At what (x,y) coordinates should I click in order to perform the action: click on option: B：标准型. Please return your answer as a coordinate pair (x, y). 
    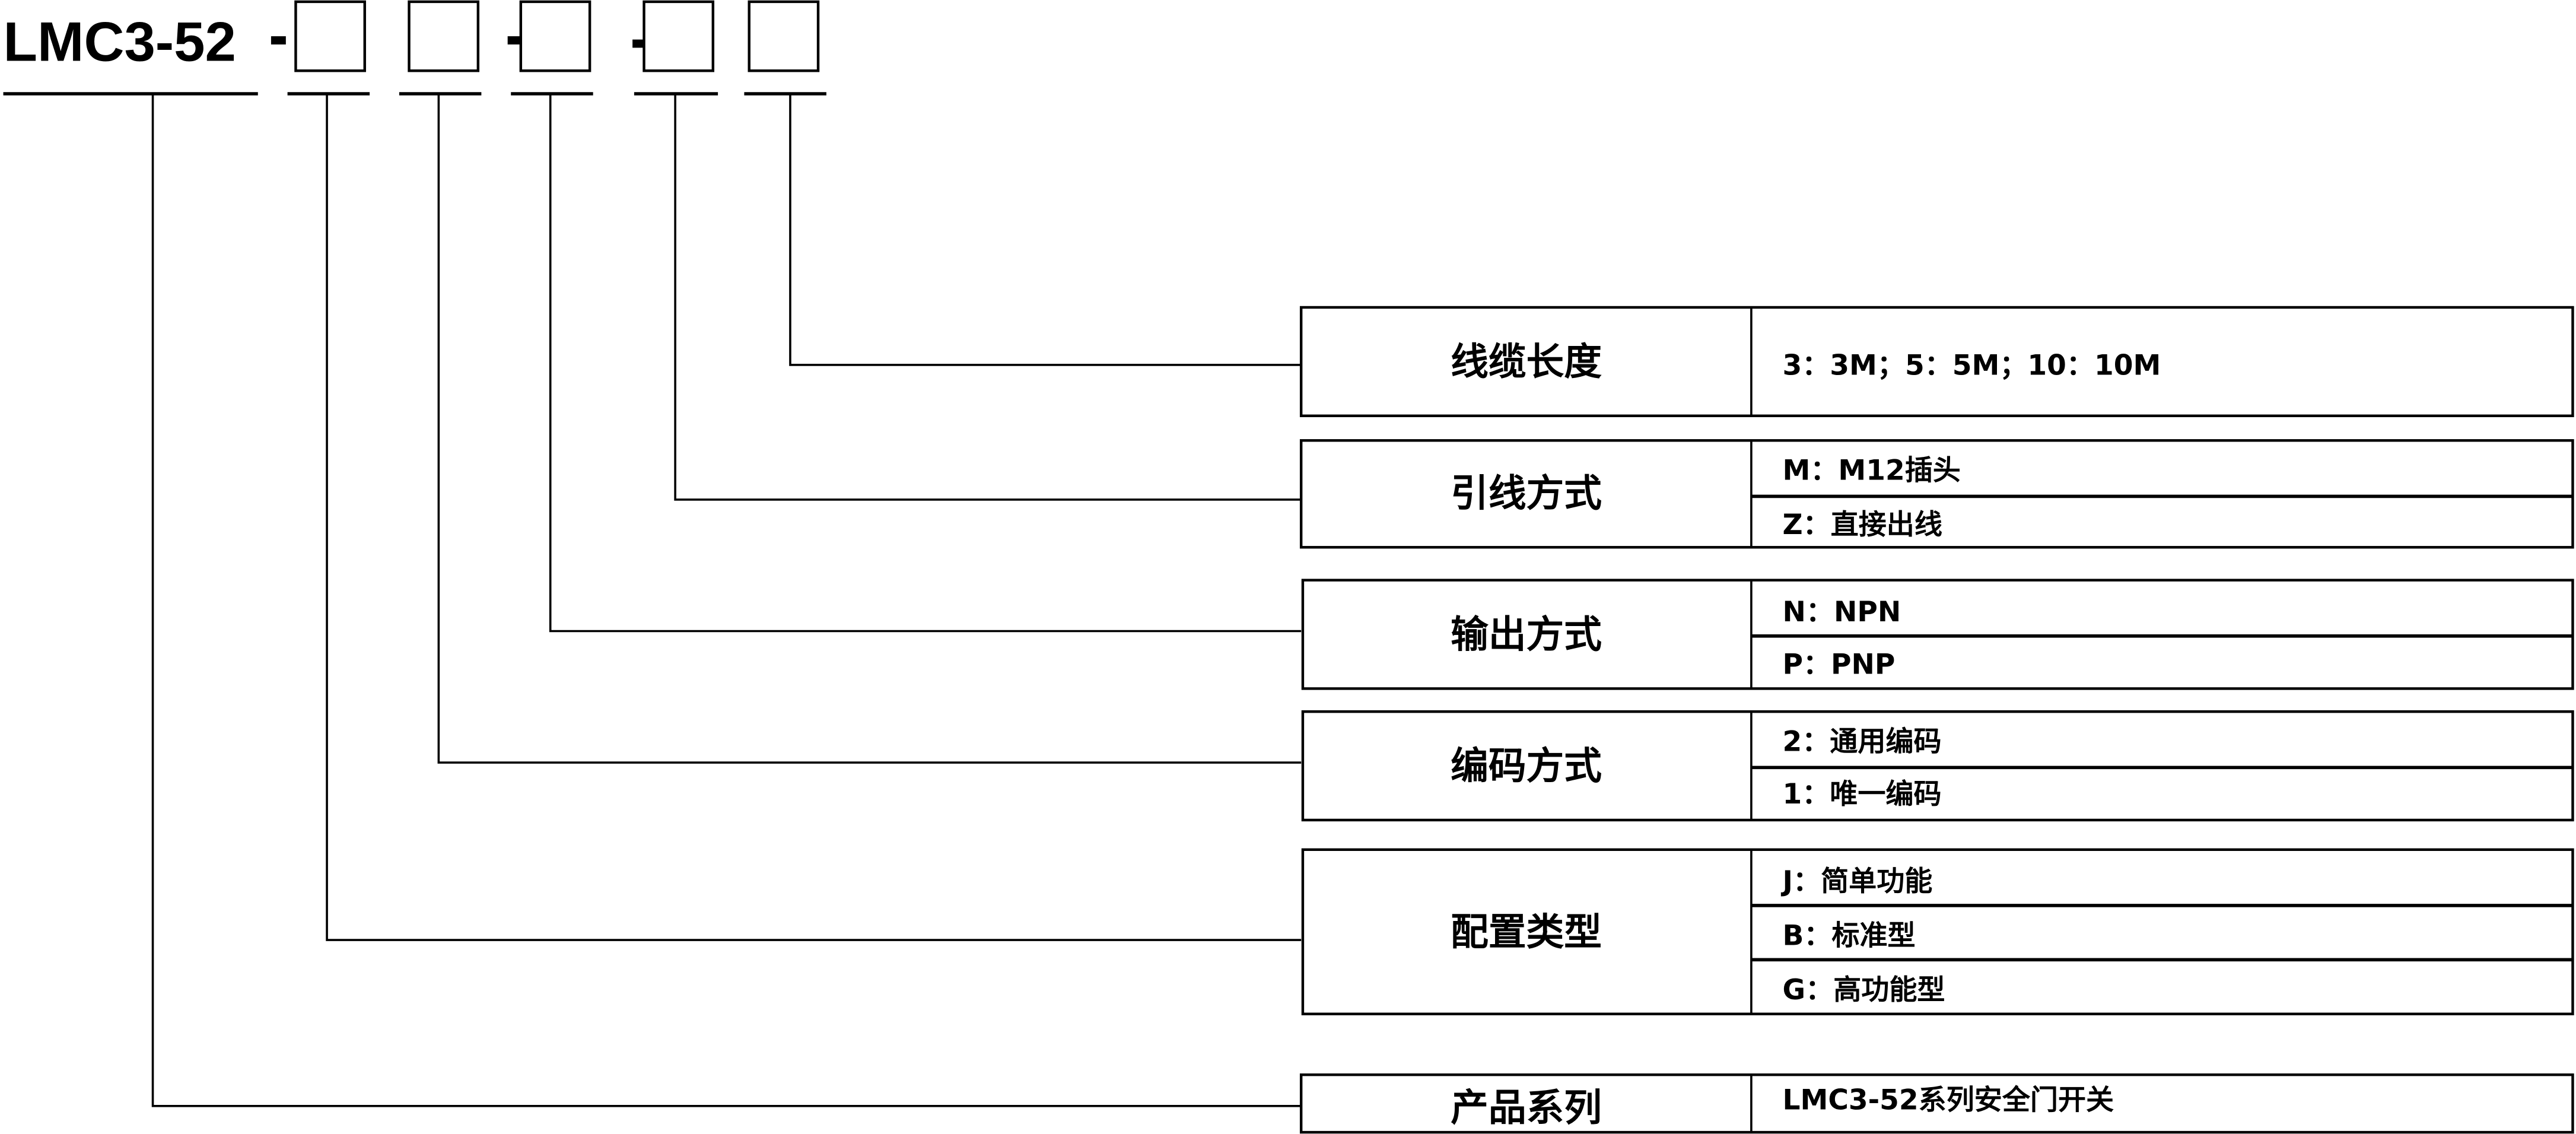
    Looking at the image, I should click on (1849, 935).